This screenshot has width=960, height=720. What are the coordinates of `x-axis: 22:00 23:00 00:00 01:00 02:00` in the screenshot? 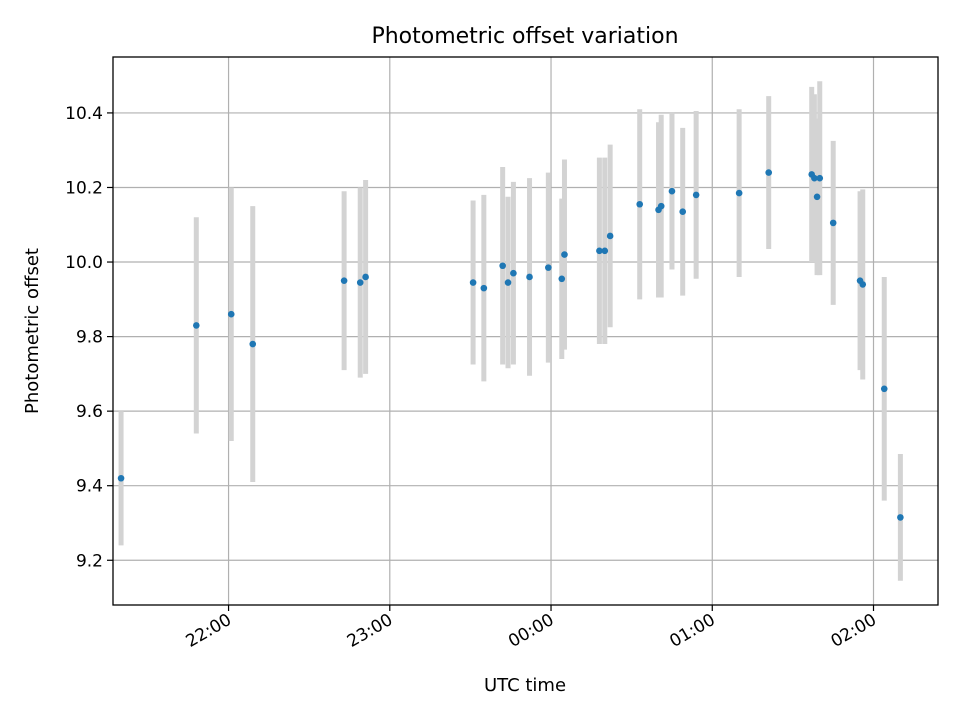 It's located at (531, 628).